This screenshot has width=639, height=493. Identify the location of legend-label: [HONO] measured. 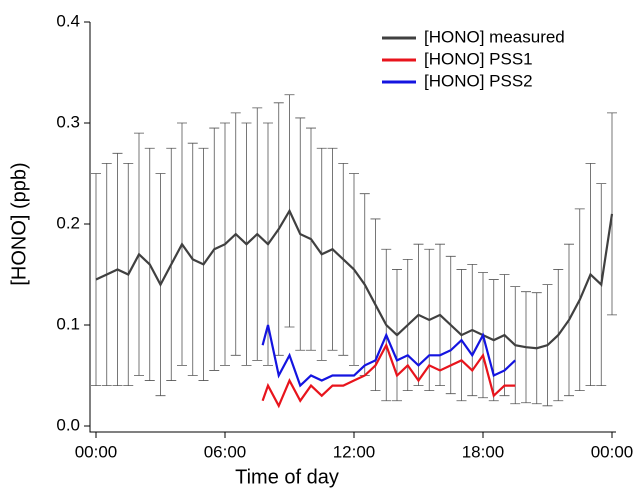
(494, 36).